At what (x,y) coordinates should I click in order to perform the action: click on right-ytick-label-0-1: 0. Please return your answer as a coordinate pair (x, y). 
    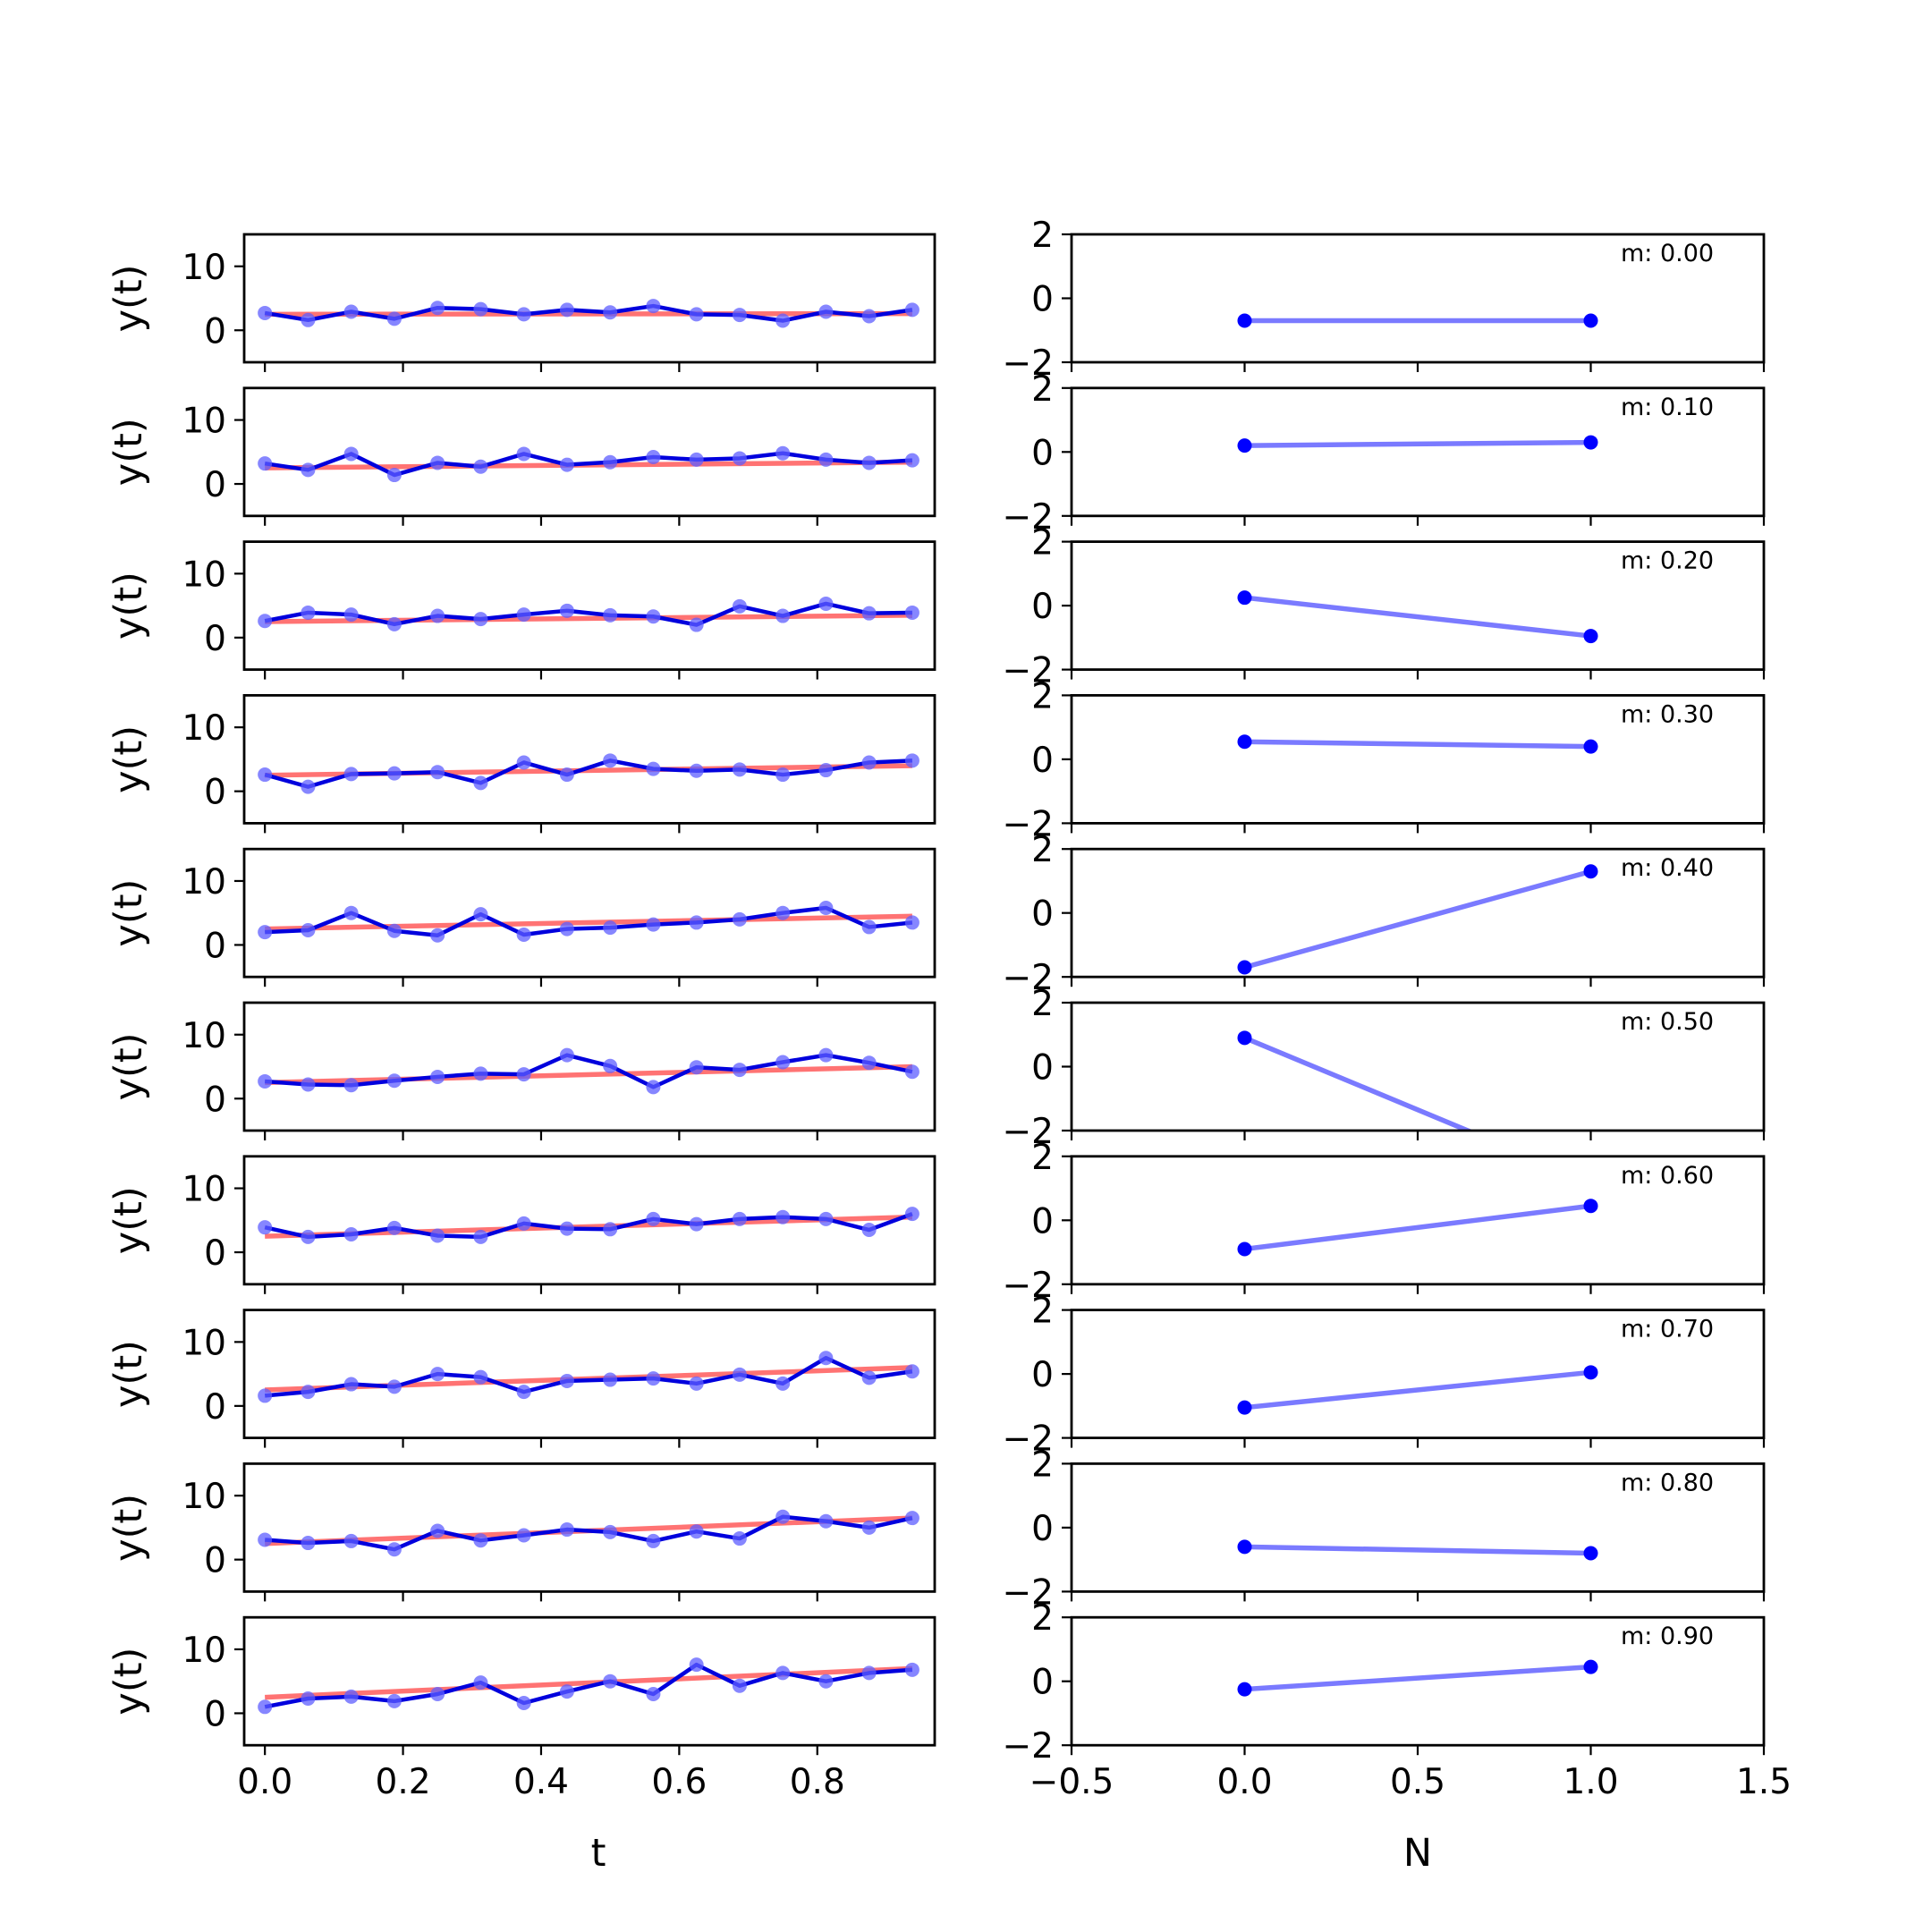
    Looking at the image, I should click on (1042, 300).